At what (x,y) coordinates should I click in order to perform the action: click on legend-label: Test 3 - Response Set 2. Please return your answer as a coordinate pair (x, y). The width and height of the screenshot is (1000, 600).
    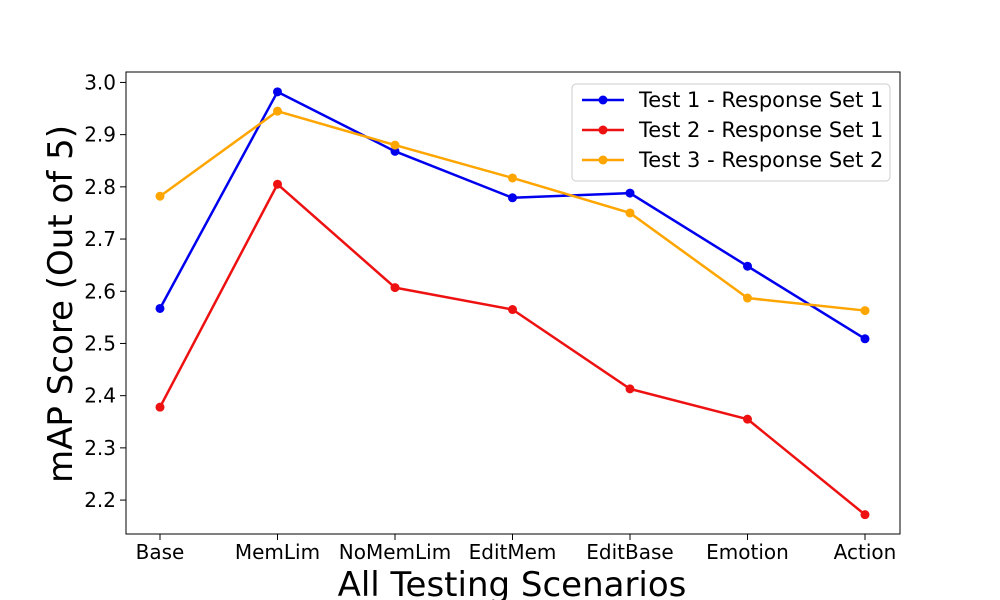
    Looking at the image, I should click on (760, 160).